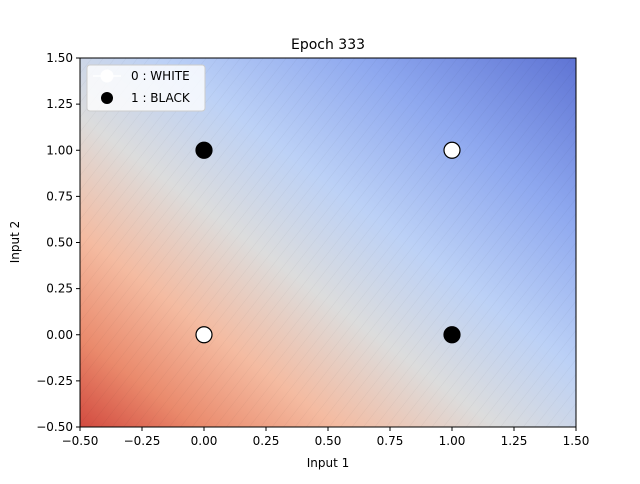 The width and height of the screenshot is (640, 484). Describe the element at coordinates (576, 441) in the screenshot. I see `x-tick-label: 1.50` at that location.